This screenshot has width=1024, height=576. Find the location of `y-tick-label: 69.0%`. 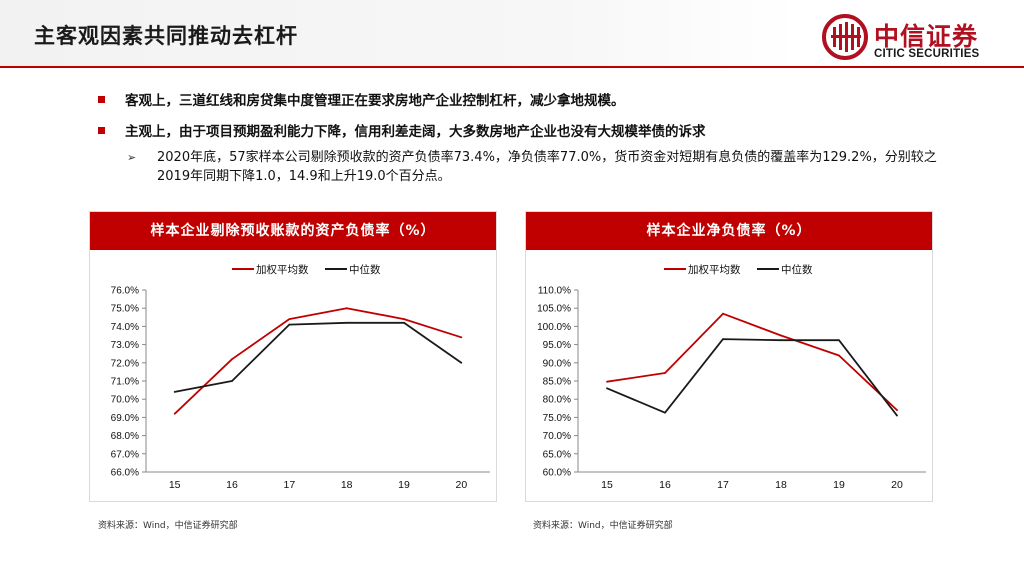

y-tick-label: 69.0% is located at coordinates (125, 418).